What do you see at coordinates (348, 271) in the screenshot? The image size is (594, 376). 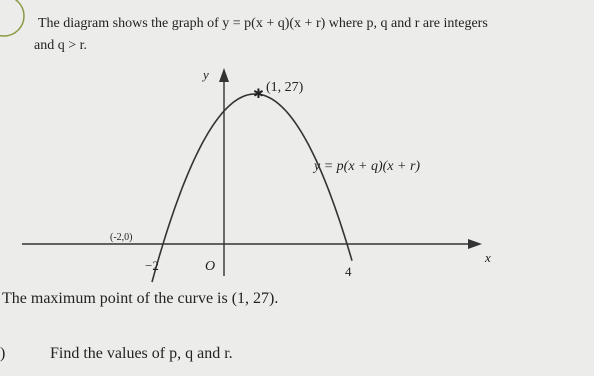 I see `root-right-label: 4` at bounding box center [348, 271].